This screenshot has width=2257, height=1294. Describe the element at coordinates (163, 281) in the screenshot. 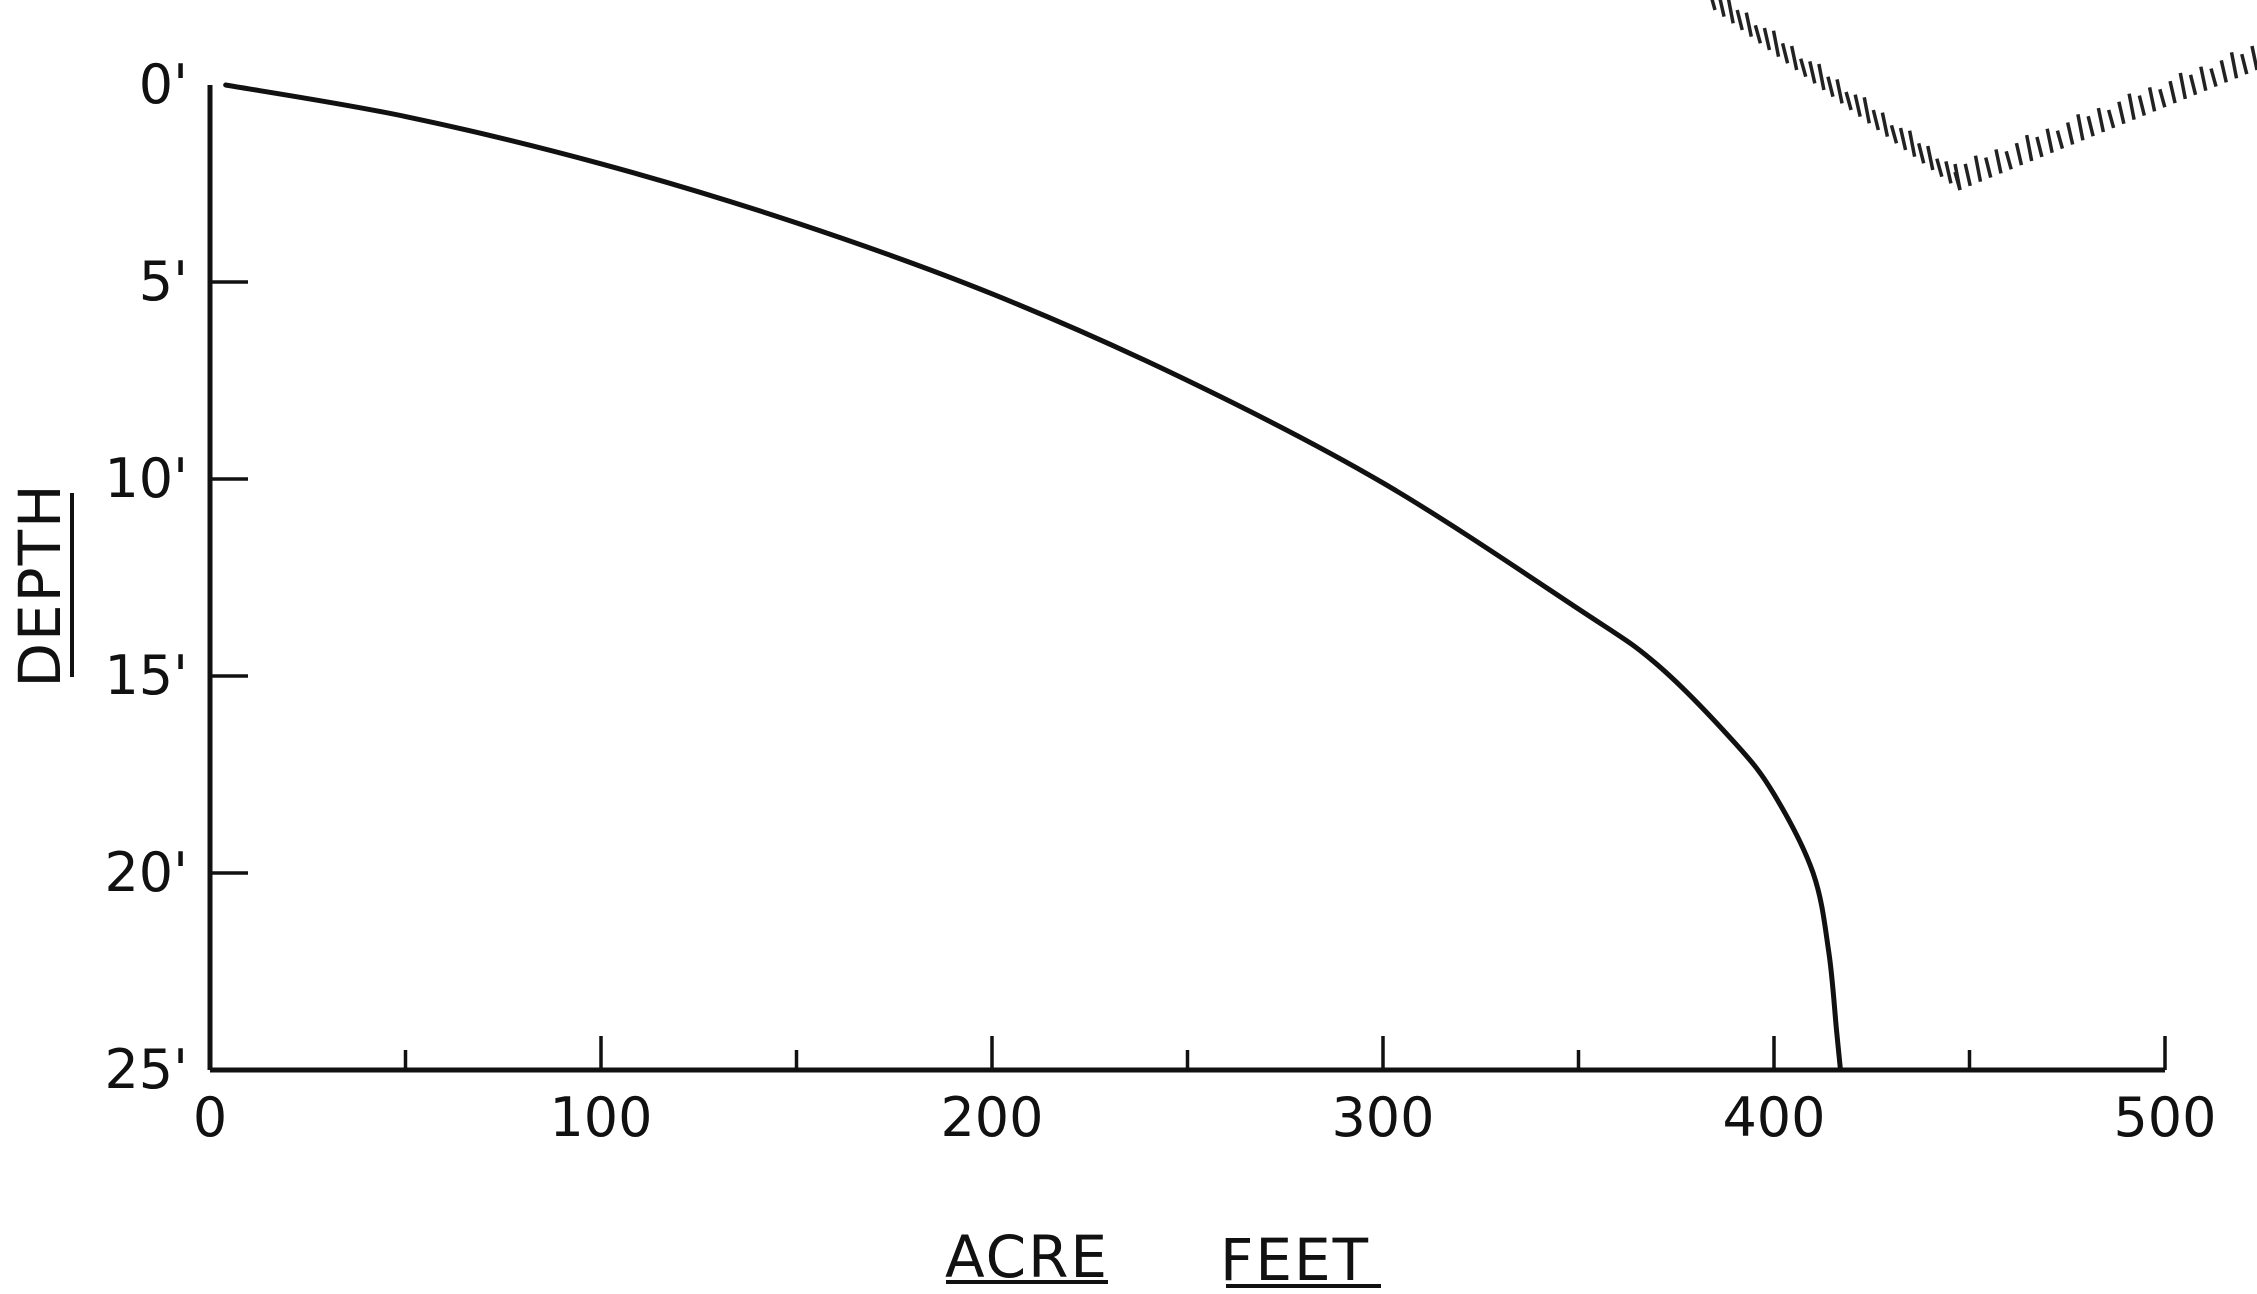

I see `y-tick-label: 5'` at that location.